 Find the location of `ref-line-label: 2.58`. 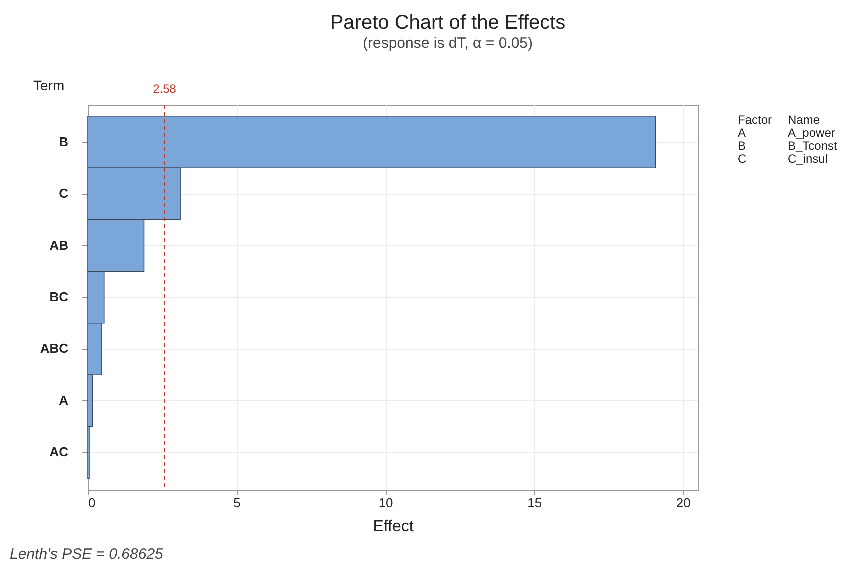

ref-line-label: 2.58 is located at coordinates (165, 89).